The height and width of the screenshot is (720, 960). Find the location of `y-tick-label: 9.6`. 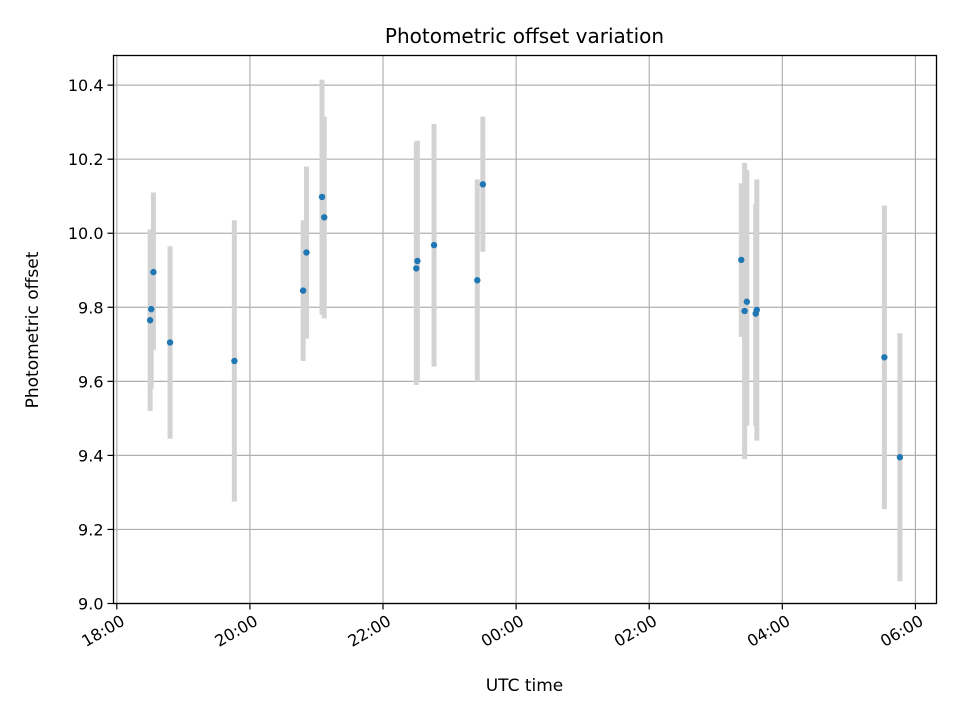

y-tick-label: 9.6 is located at coordinates (90, 381).